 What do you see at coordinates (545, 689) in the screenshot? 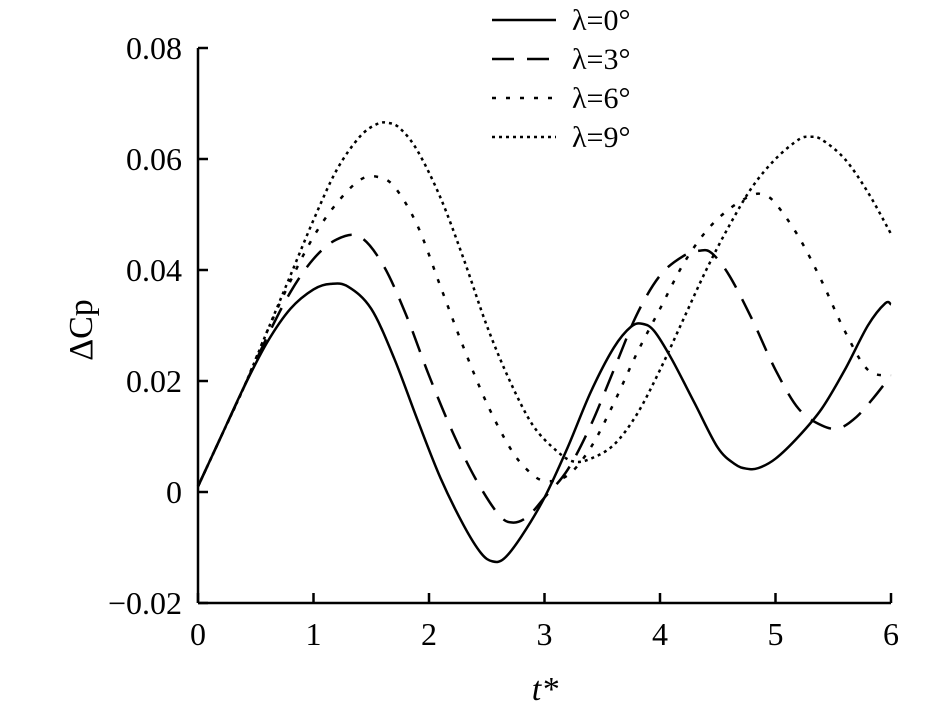
I see `x-axis-label: t*` at bounding box center [545, 689].